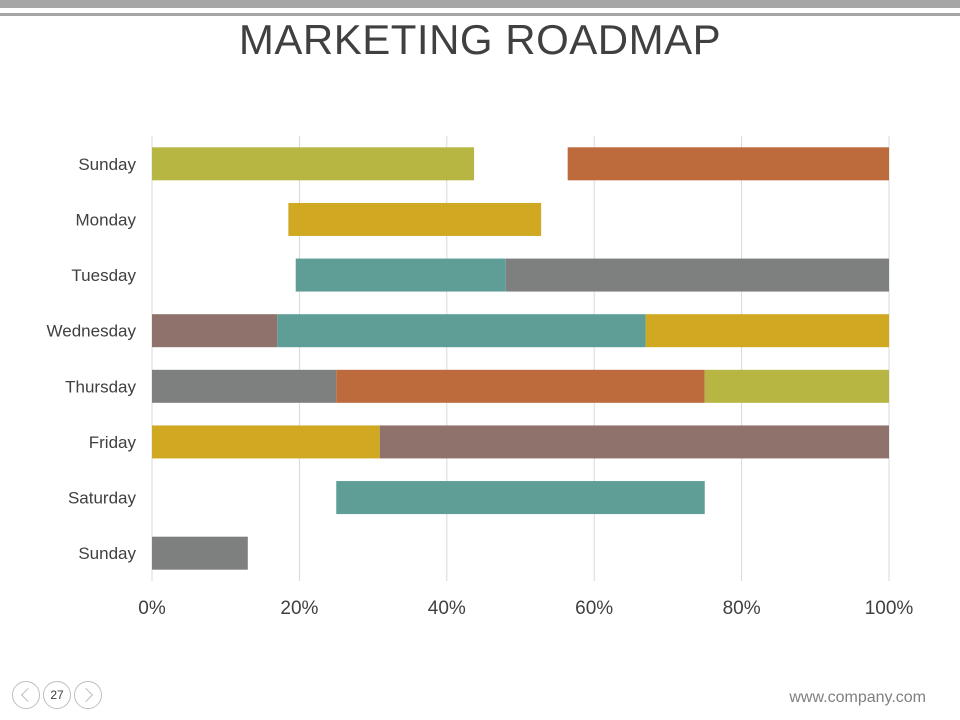  I want to click on category-label: Tuesday, so click(103, 275).